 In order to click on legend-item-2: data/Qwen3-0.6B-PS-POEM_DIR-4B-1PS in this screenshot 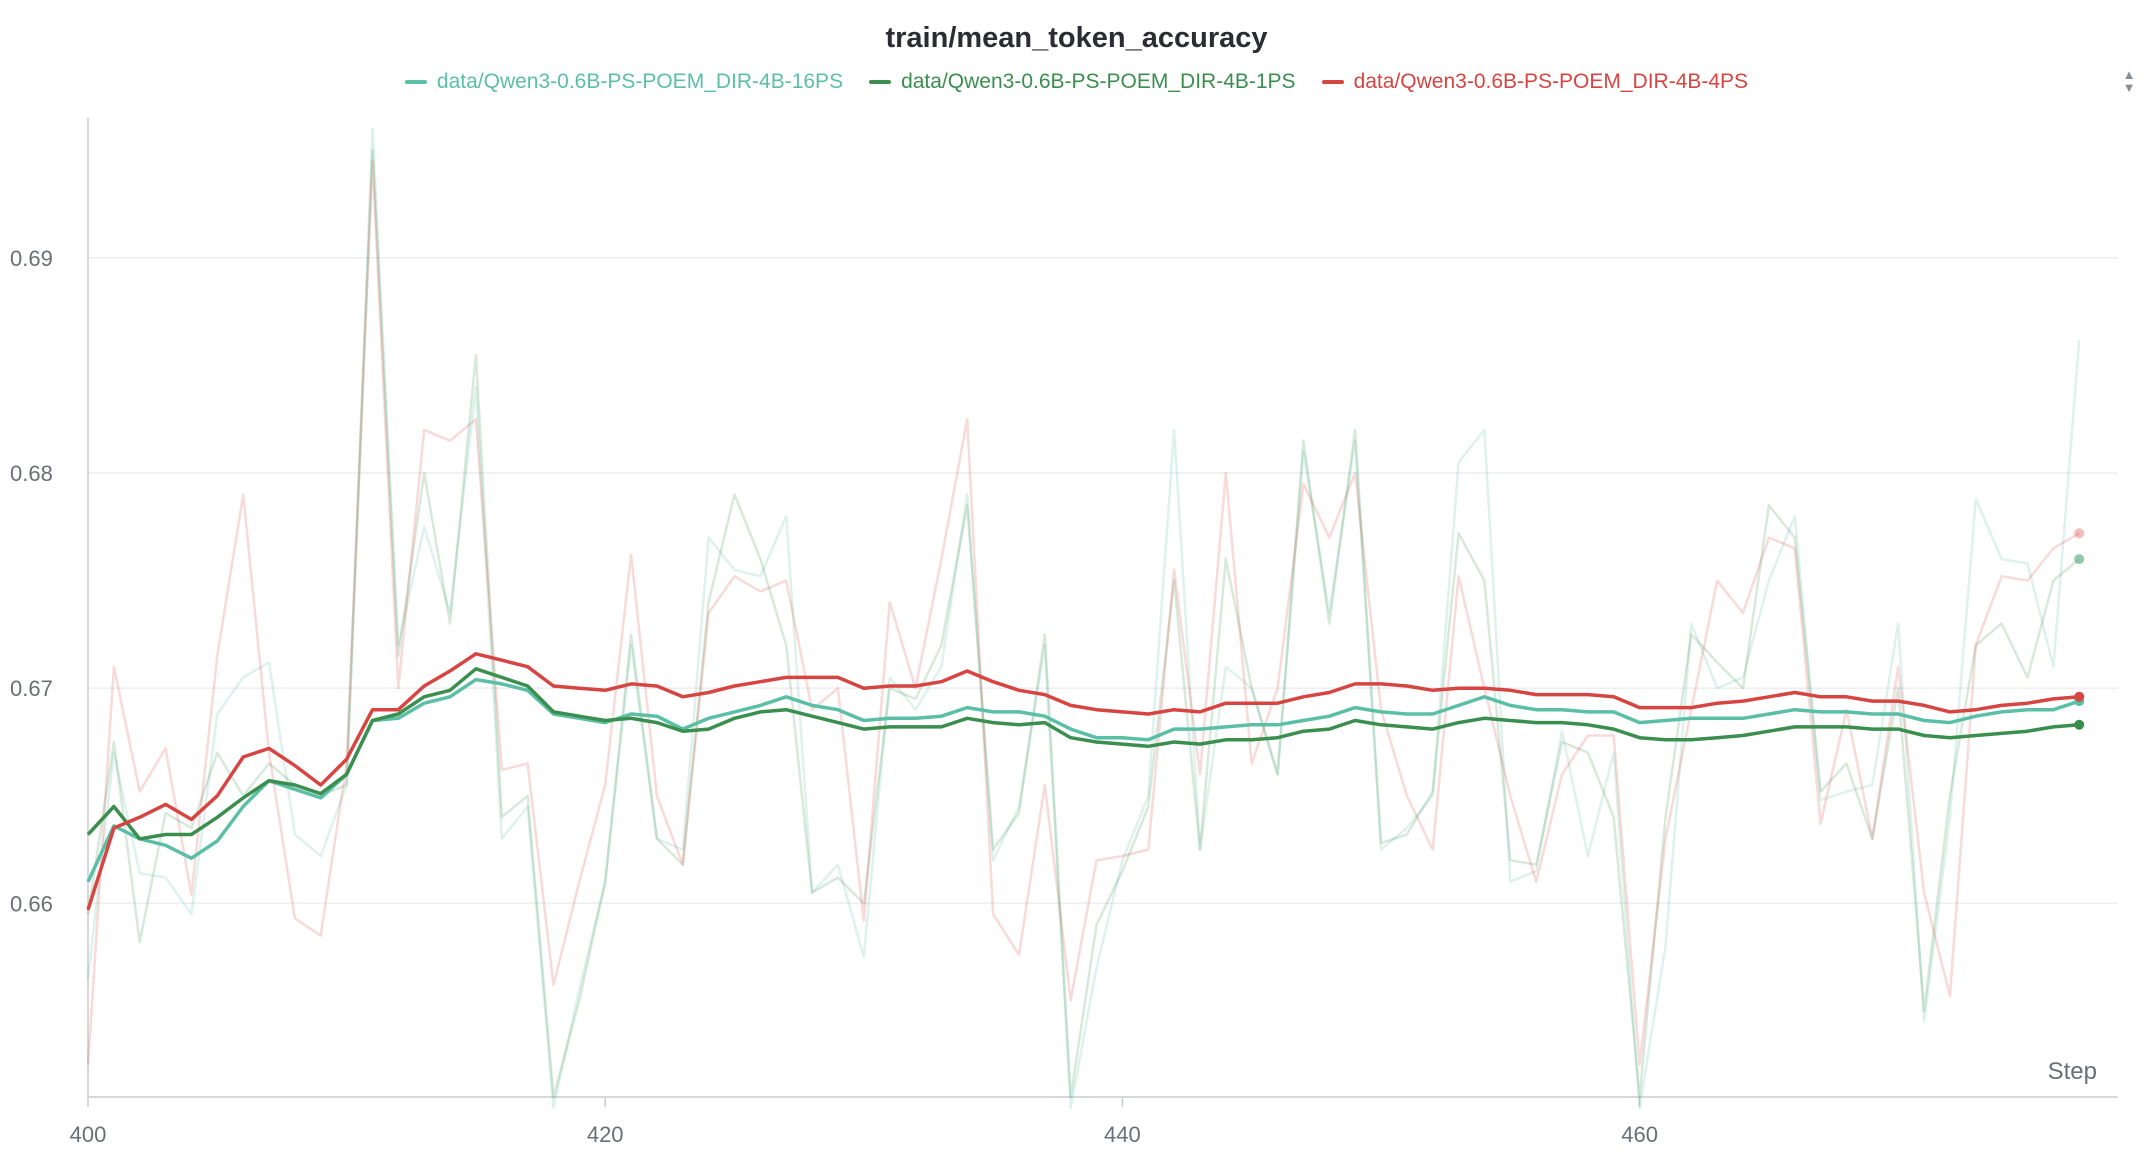, I will do `click(1082, 82)`.